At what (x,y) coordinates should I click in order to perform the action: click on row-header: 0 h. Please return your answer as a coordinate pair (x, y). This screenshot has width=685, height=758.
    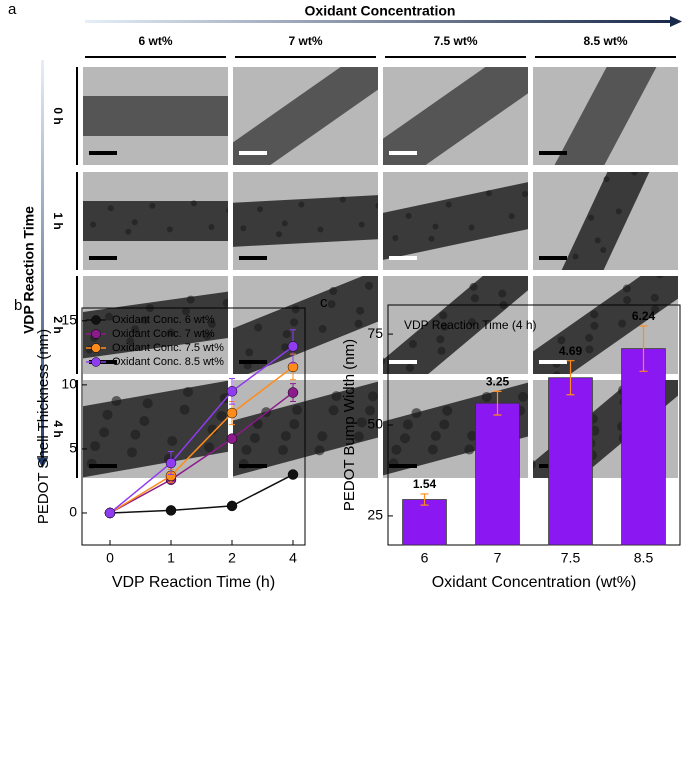
    Looking at the image, I should click on (58, 115).